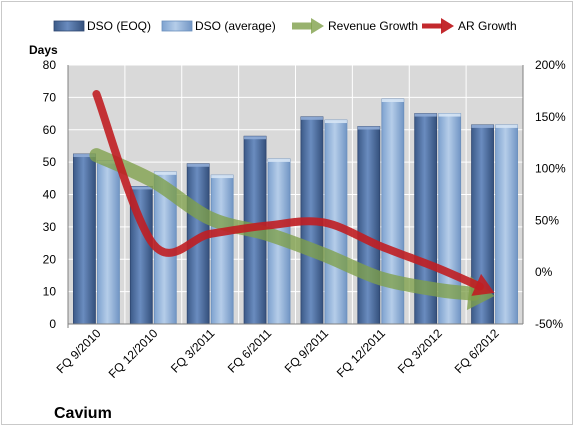 The width and height of the screenshot is (575, 429). I want to click on legend-swatch-dso-eoq, so click(69, 26).